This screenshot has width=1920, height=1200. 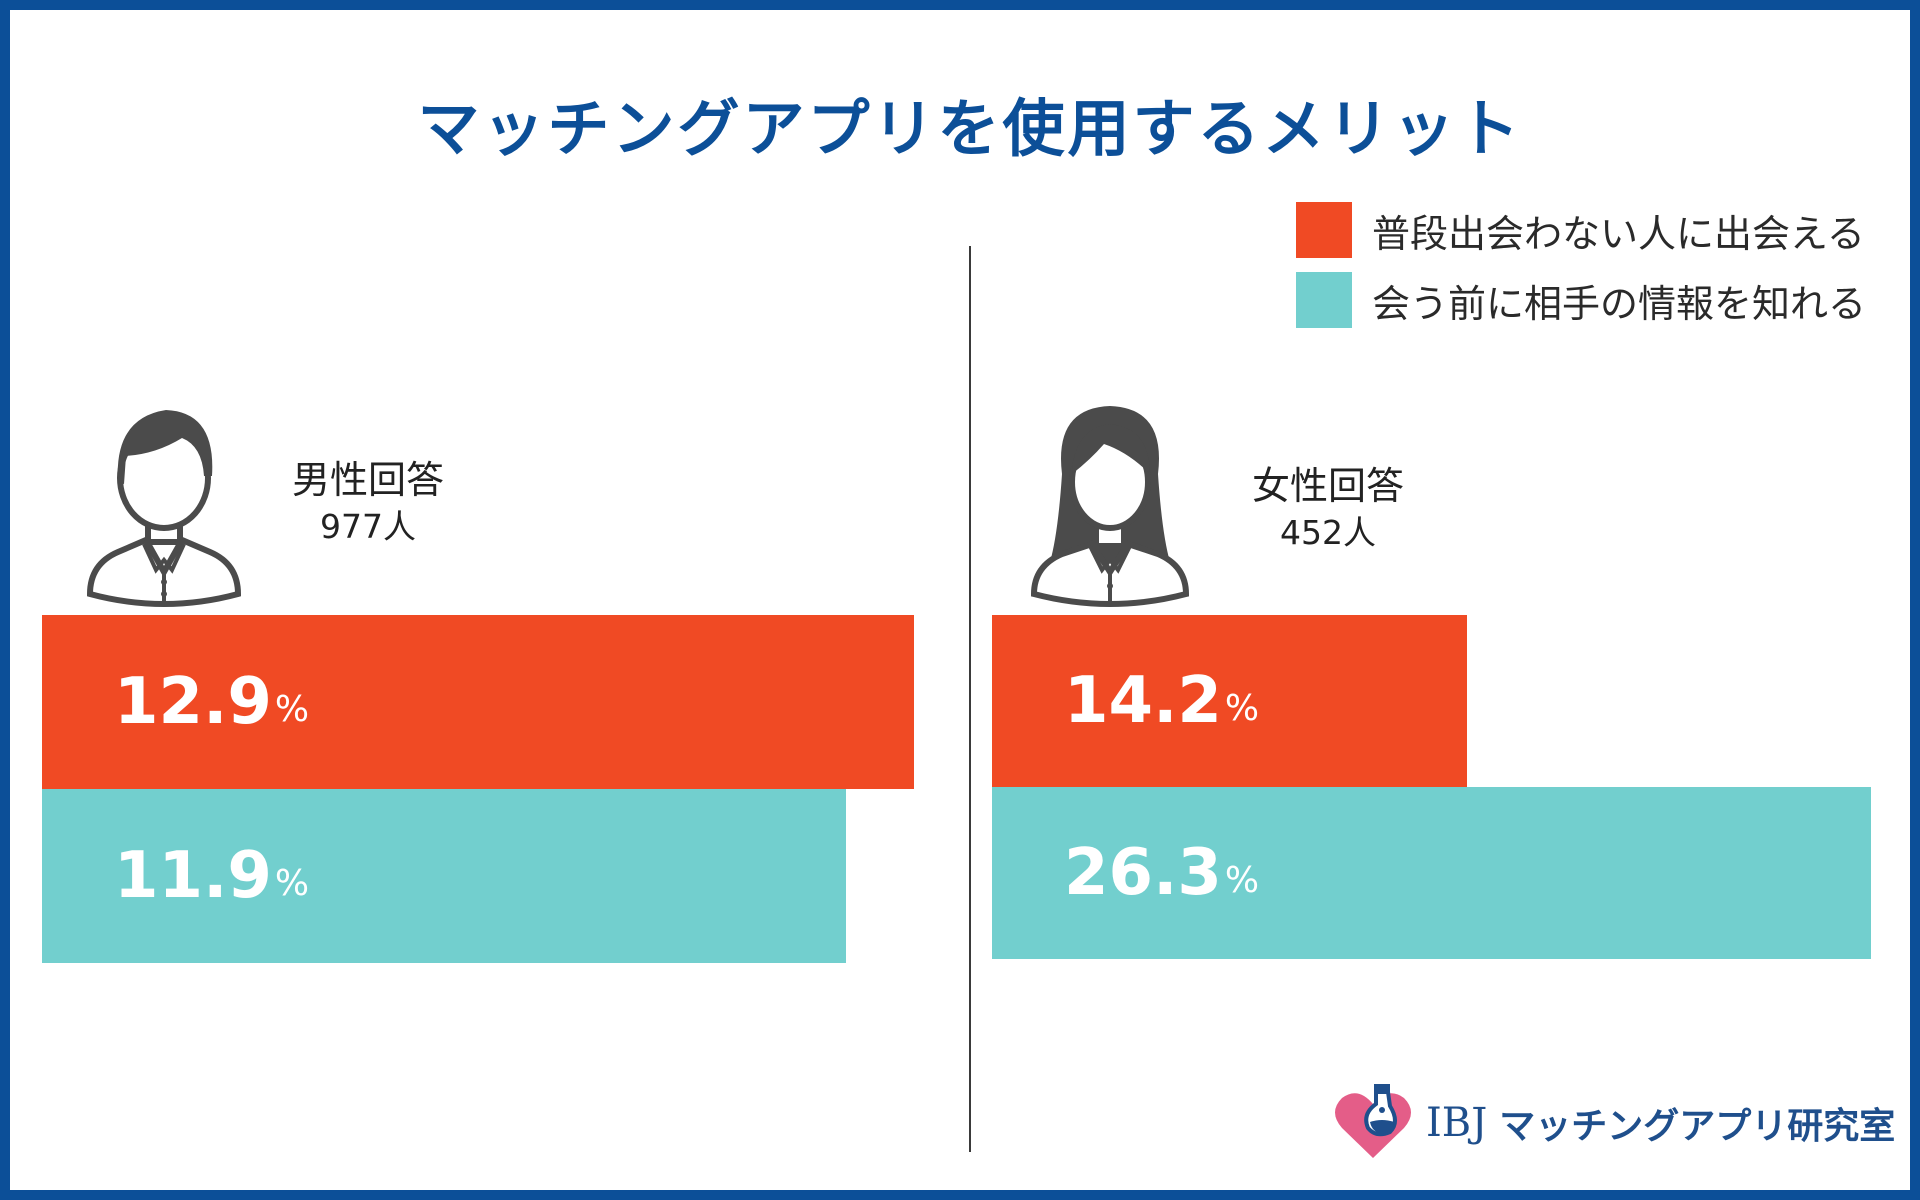 I want to click on female-group-count: 452人, so click(x=1328, y=532).